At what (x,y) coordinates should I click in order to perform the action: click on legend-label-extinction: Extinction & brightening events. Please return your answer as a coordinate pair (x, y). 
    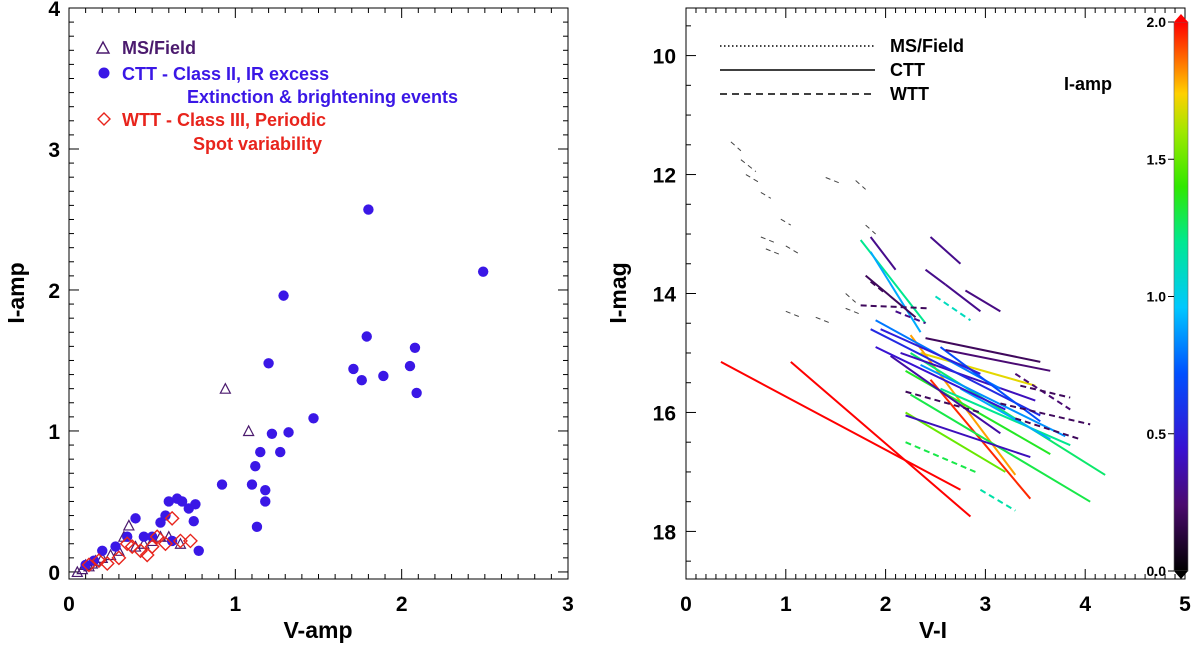
    Looking at the image, I should click on (322, 97).